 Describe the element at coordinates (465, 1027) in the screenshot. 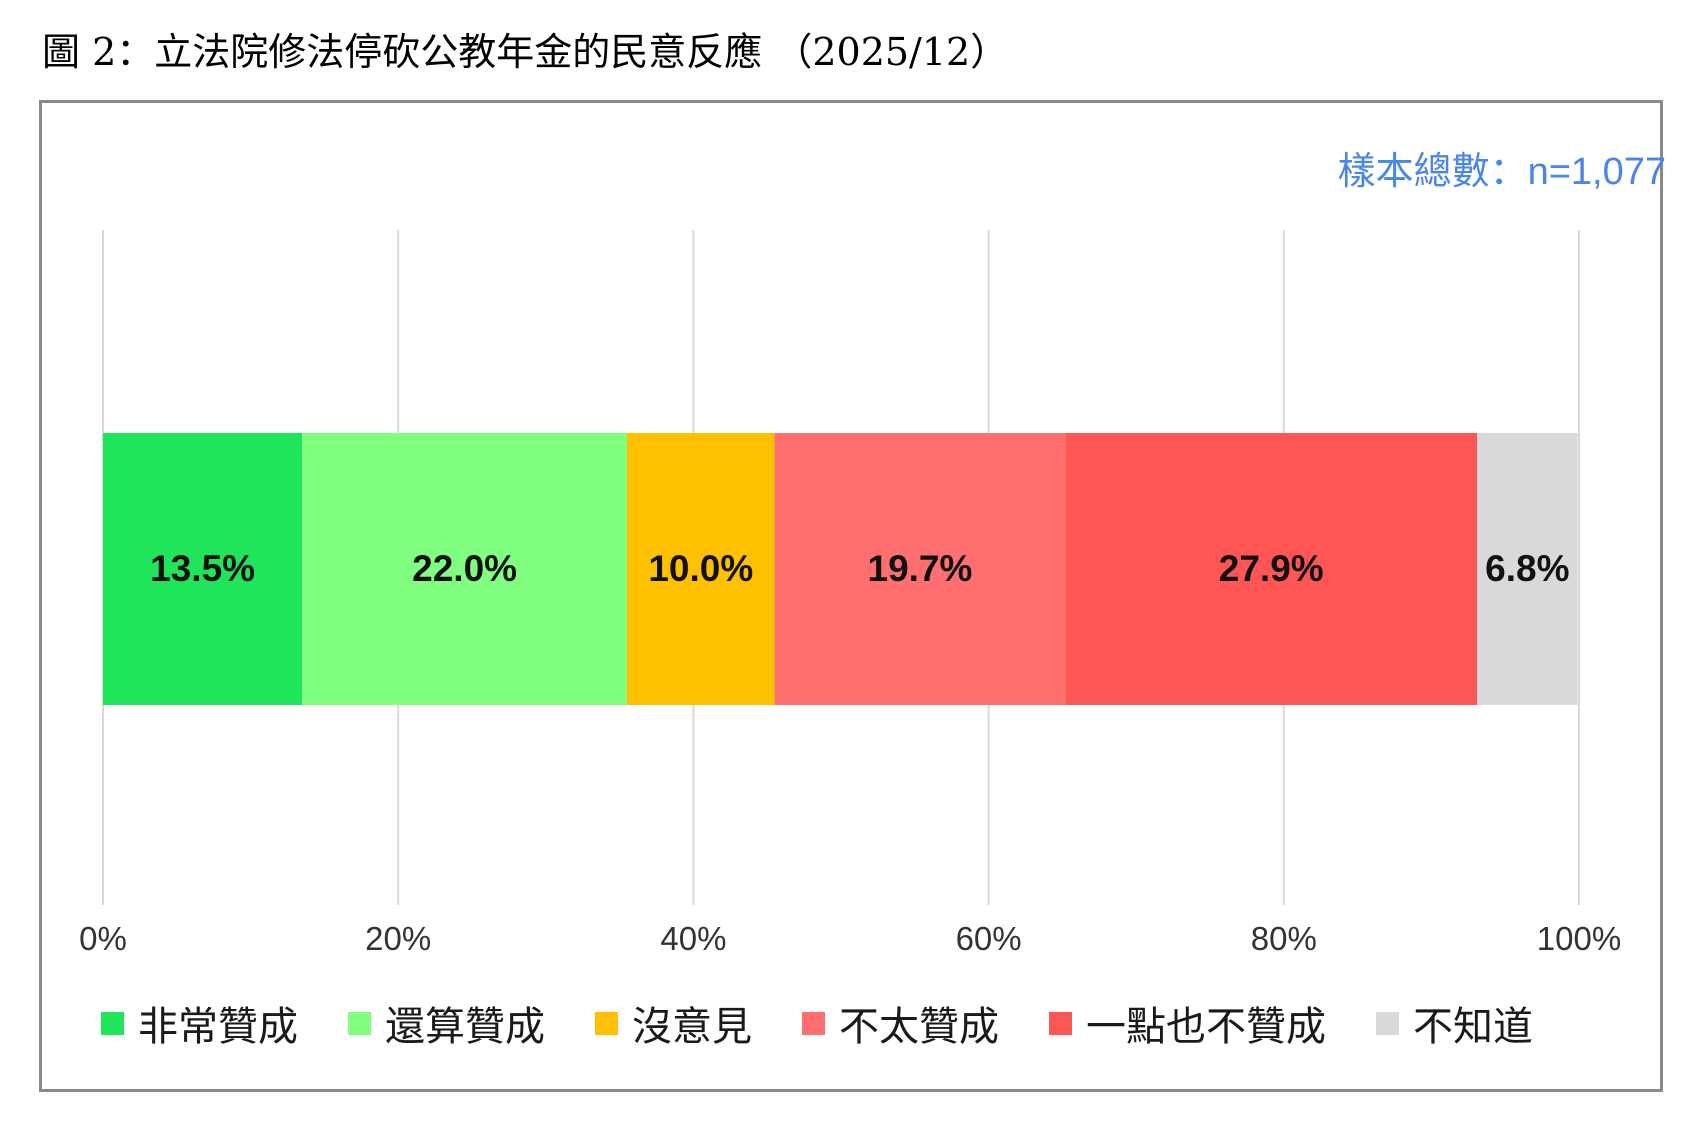

I see `legend-label: 還算贊成` at that location.